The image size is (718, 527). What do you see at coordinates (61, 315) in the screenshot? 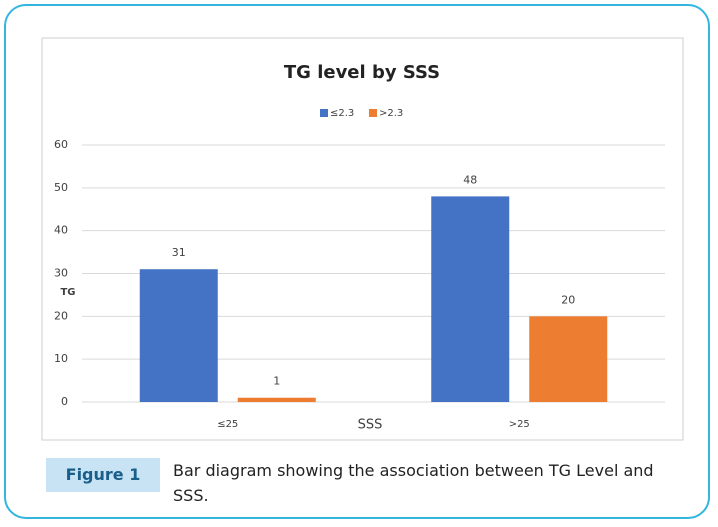
I see `y-tick-label: 20` at bounding box center [61, 315].